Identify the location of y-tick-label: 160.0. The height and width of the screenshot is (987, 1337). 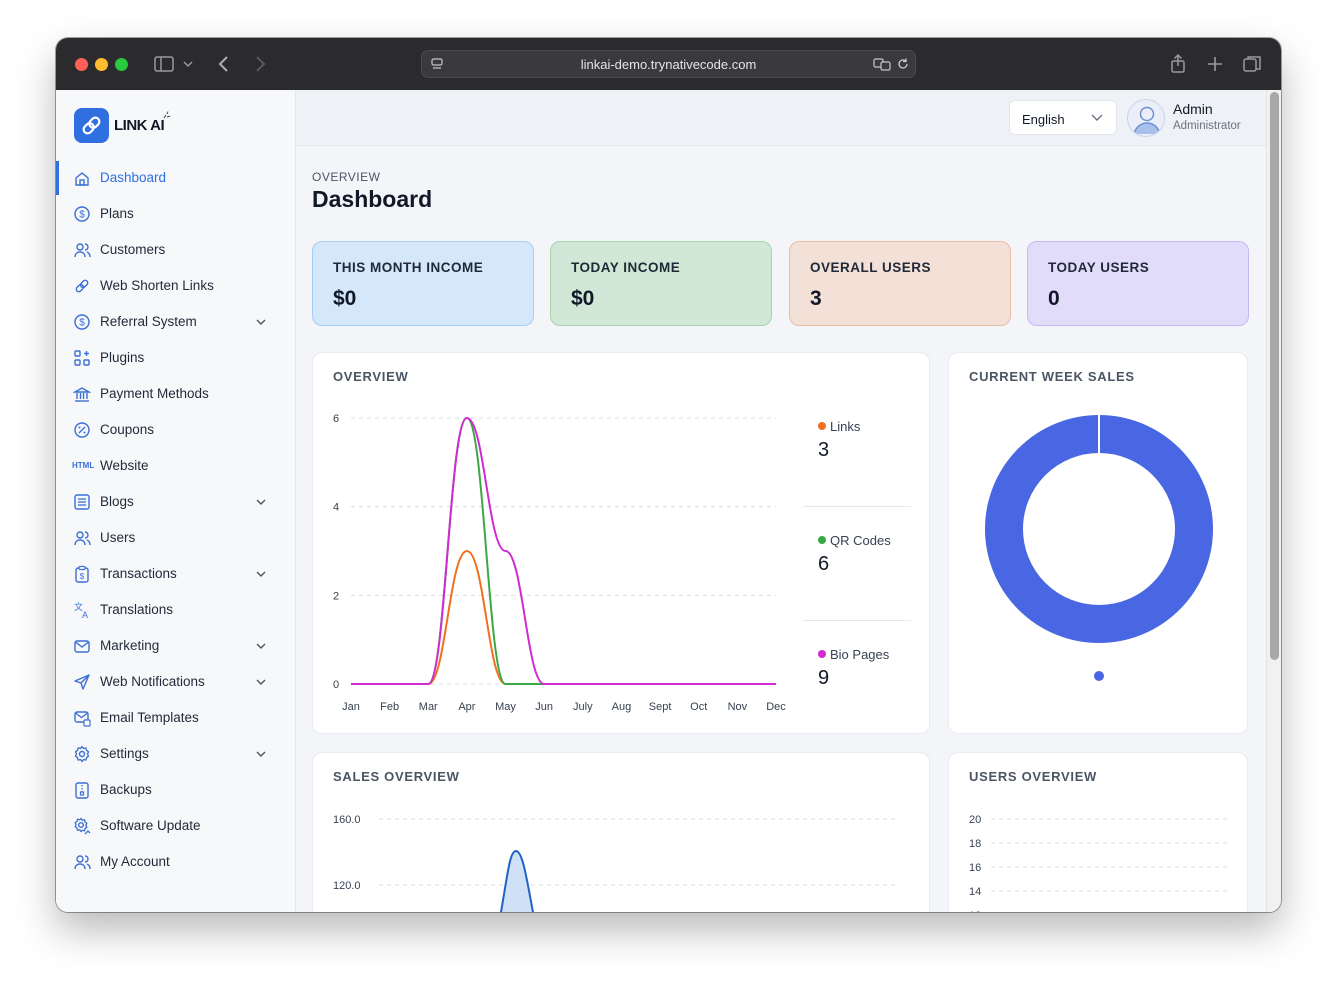
(347, 820).